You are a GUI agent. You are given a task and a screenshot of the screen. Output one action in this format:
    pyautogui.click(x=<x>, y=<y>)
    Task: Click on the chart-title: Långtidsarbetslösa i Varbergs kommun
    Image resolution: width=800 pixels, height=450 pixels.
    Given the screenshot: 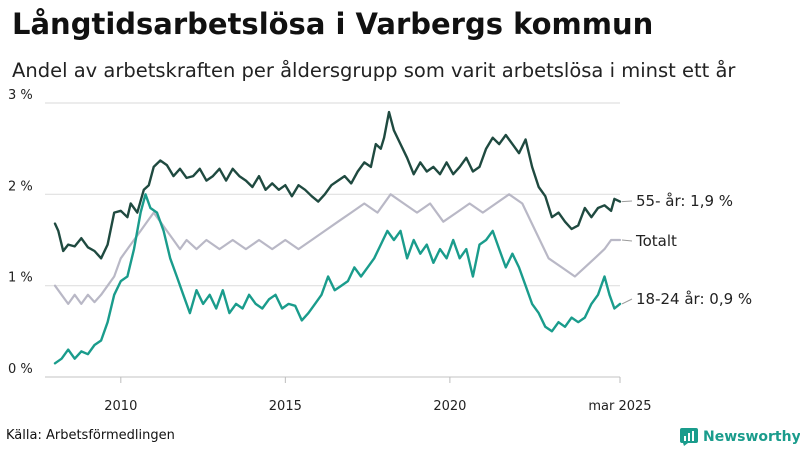 What is the action you would take?
    pyautogui.click(x=333, y=24)
    